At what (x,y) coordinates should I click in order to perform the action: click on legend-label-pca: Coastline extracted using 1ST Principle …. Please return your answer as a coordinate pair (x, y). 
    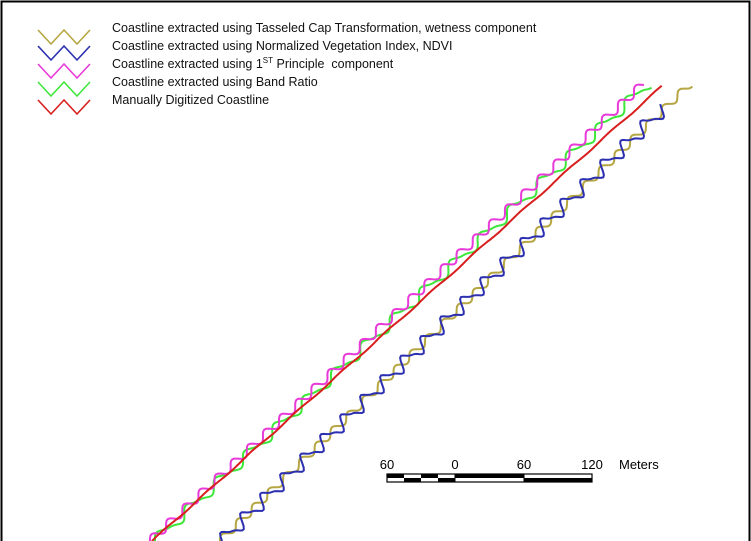
    Looking at the image, I should click on (253, 63).